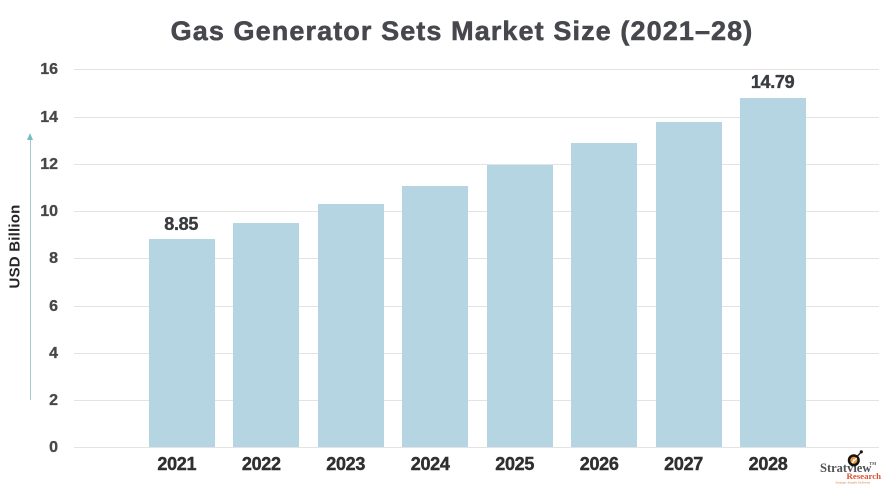  Describe the element at coordinates (845, 468) in the screenshot. I see `svg-text: Stratview` at that location.